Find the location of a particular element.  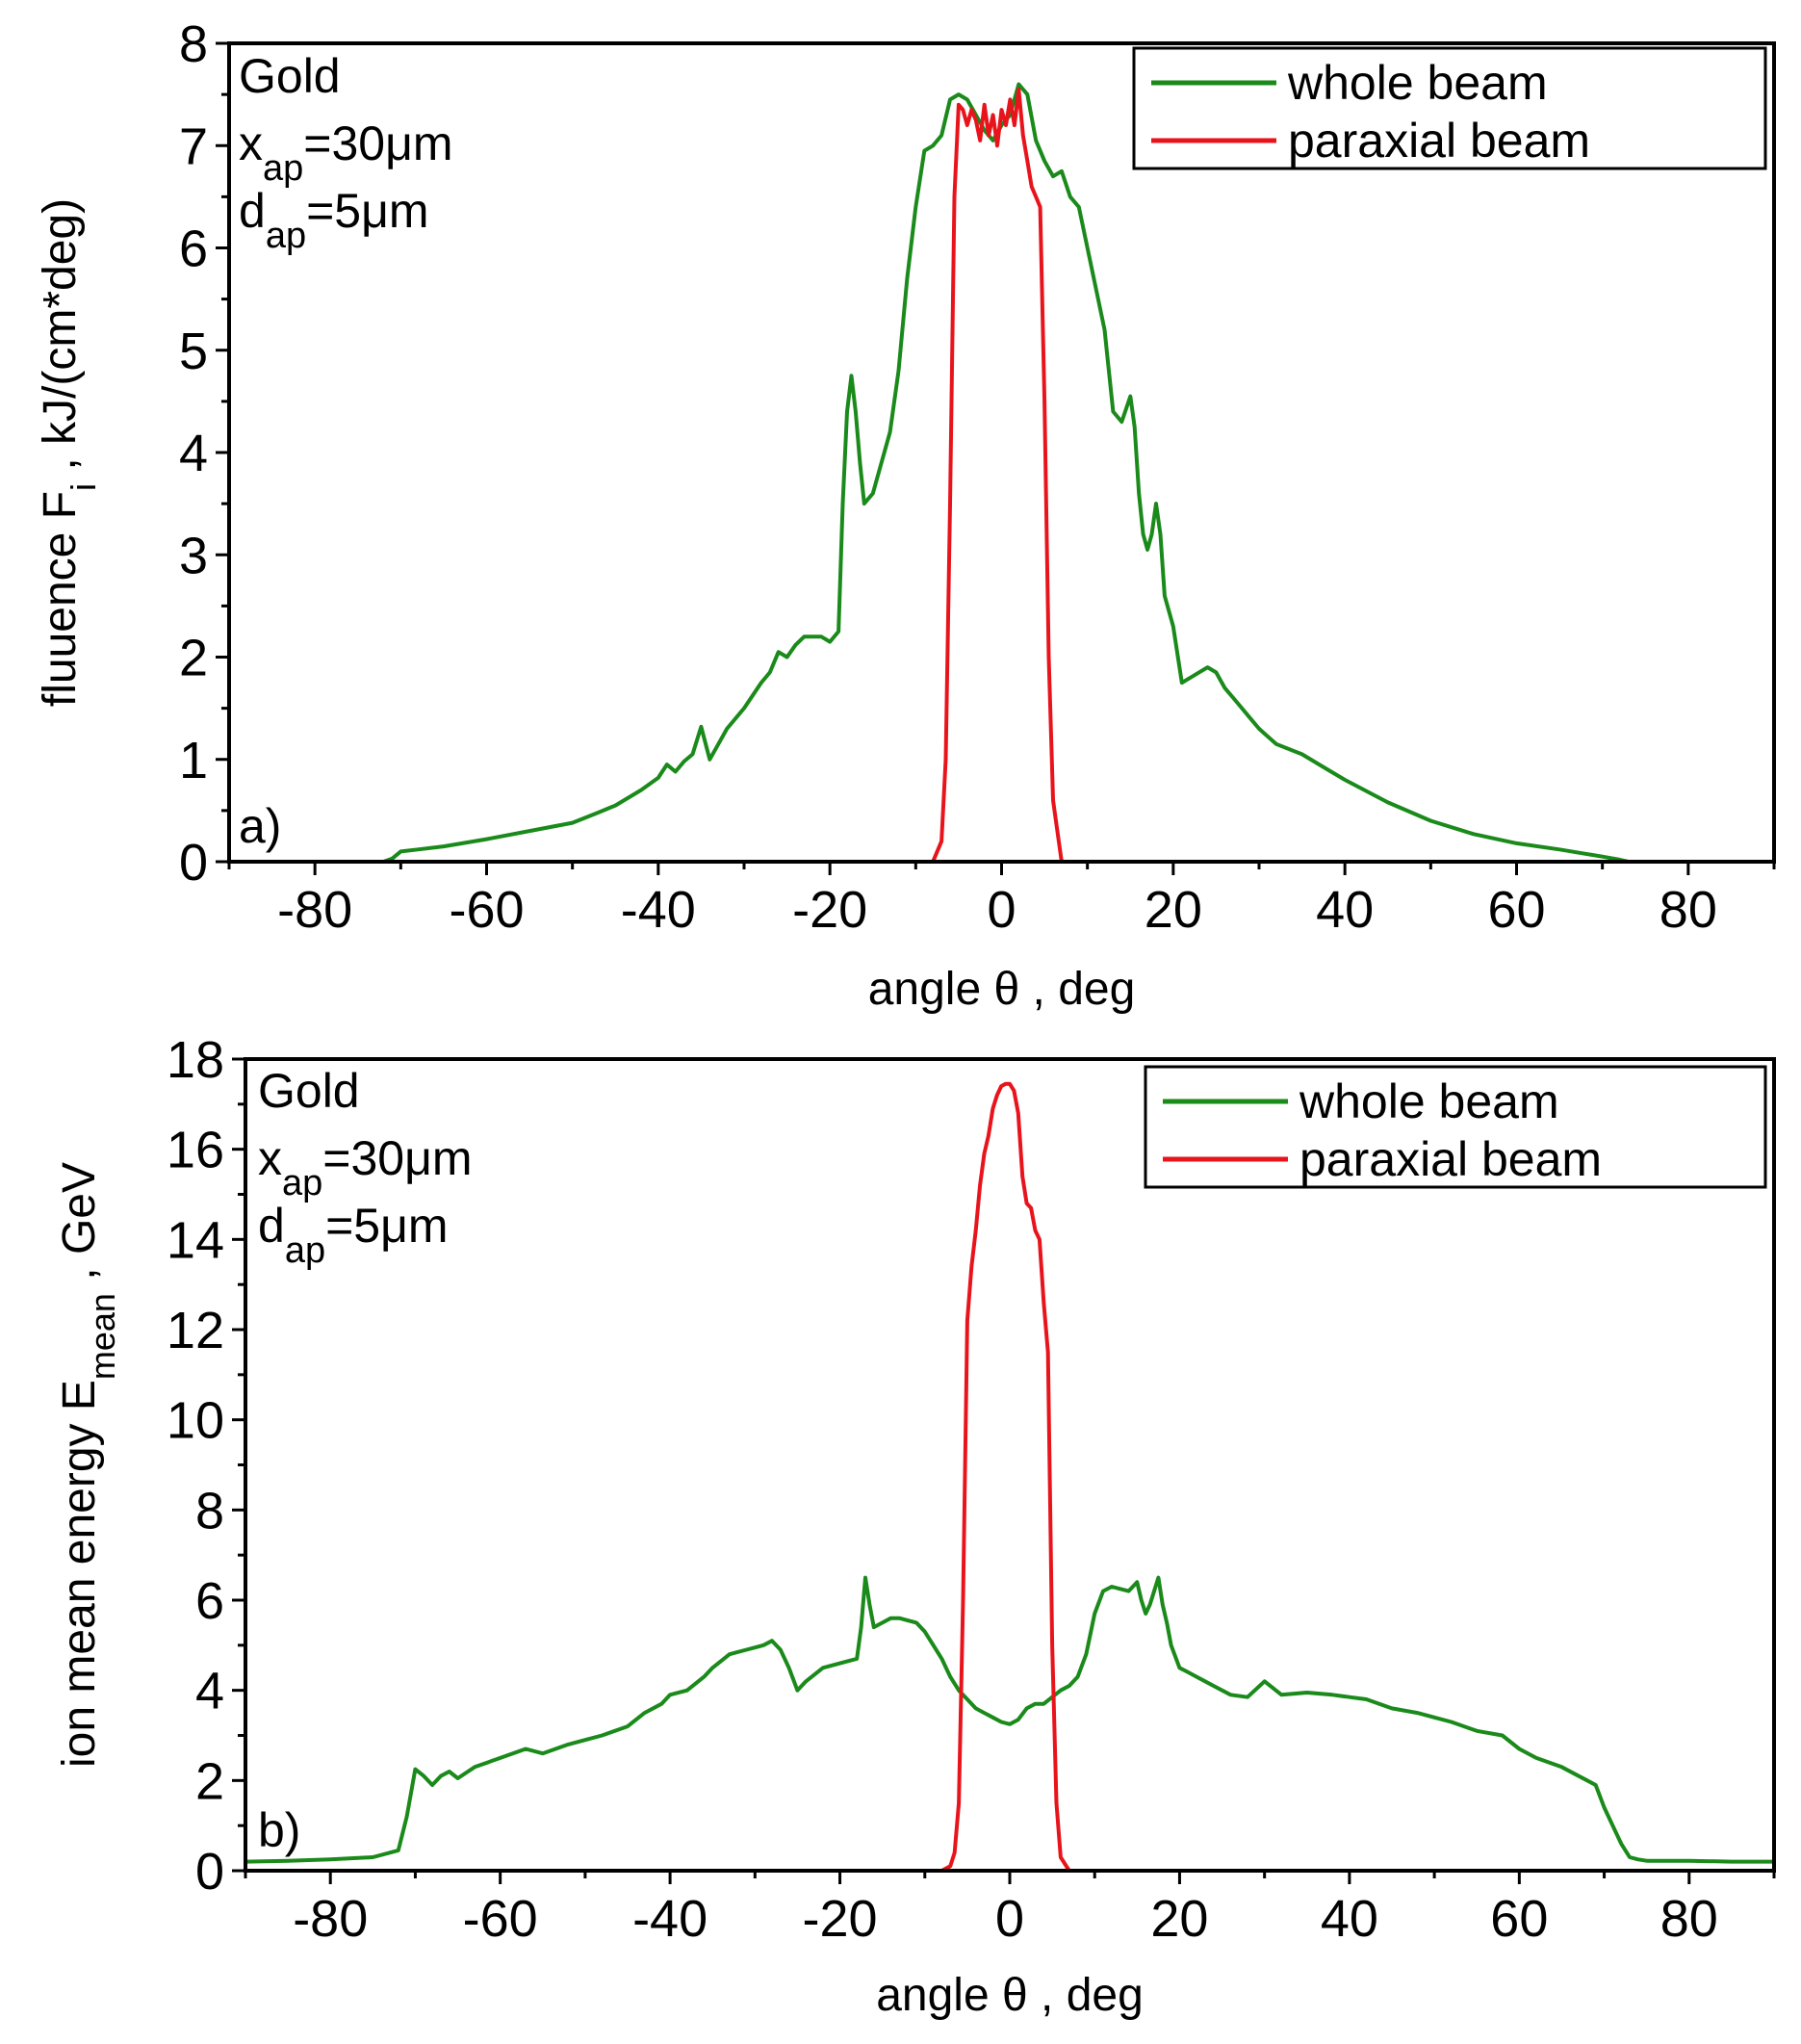

y-tick-label: 12 is located at coordinates (195, 1330).